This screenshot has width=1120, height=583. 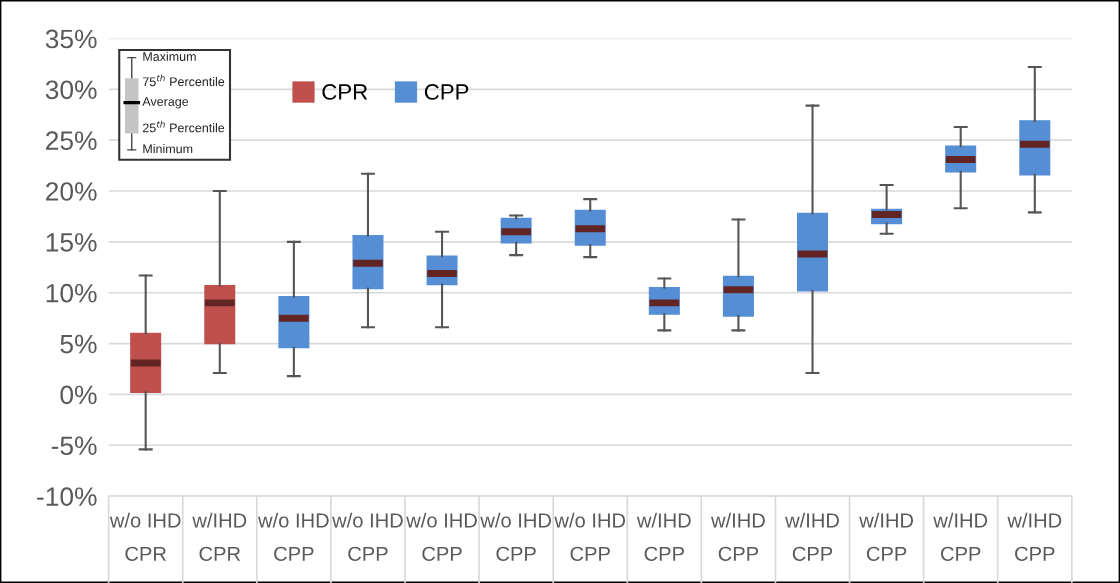 I want to click on y-tick-label: -5%, so click(x=74, y=446).